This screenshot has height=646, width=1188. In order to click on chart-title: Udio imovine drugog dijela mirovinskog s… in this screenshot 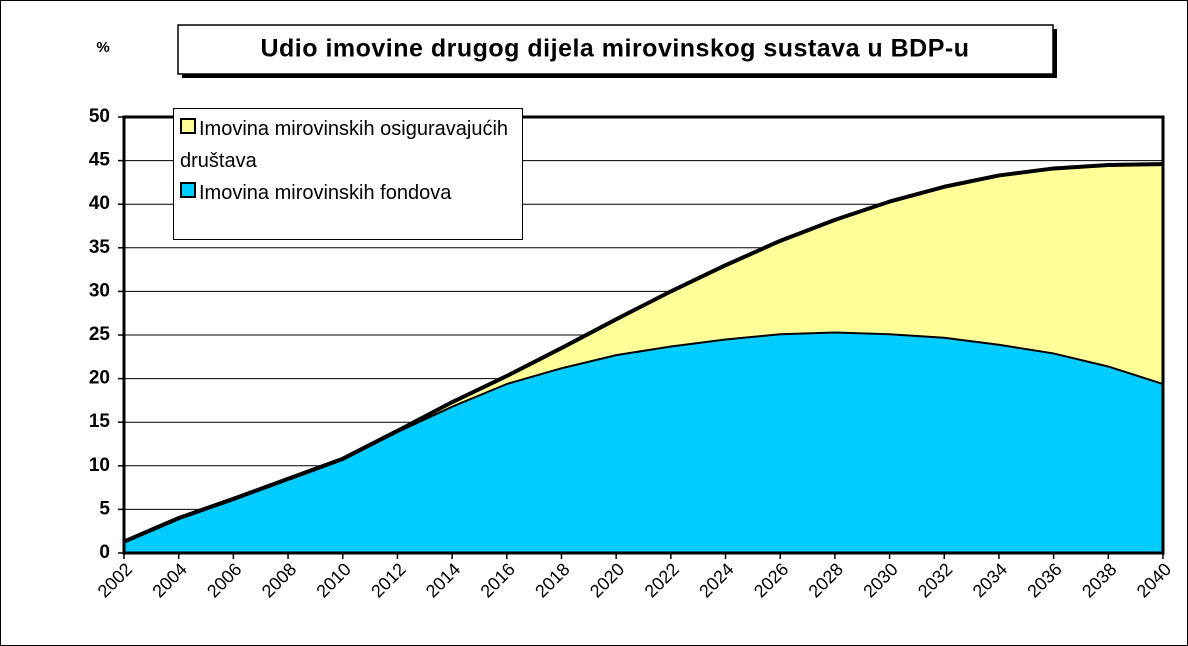, I will do `click(614, 49)`.